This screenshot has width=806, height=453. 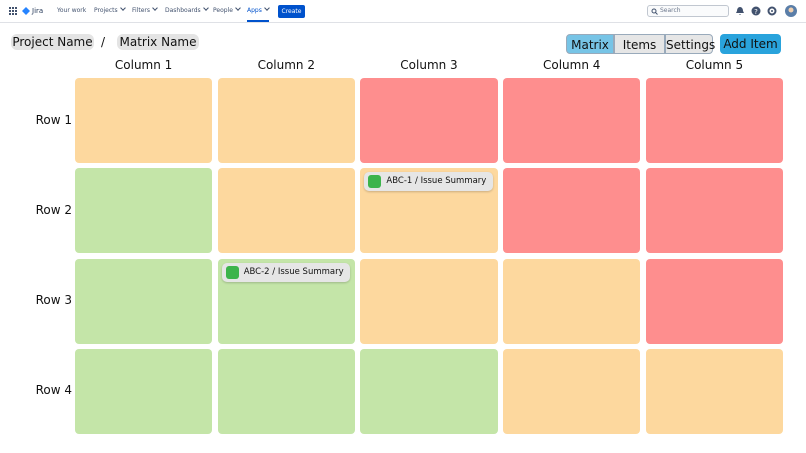 I want to click on matrix-cell: ABC-2 / Issue Summary, so click(x=286, y=301).